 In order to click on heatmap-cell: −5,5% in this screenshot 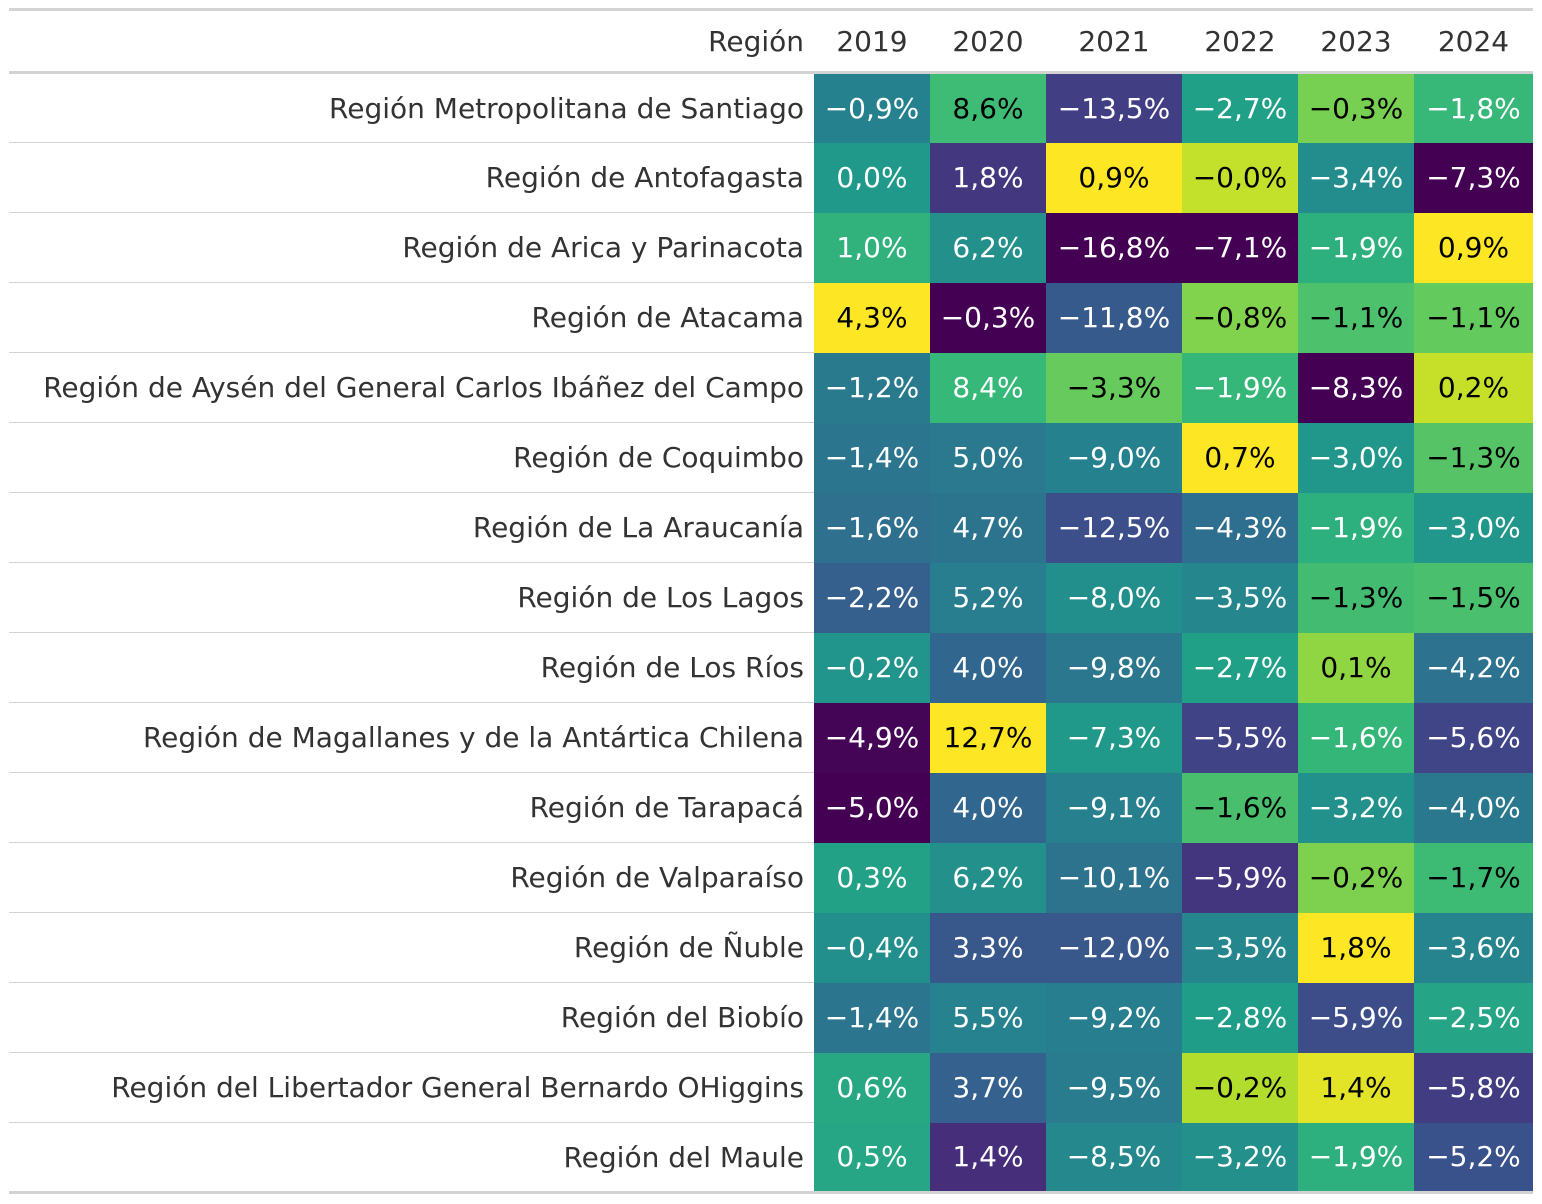, I will do `click(1240, 737)`.